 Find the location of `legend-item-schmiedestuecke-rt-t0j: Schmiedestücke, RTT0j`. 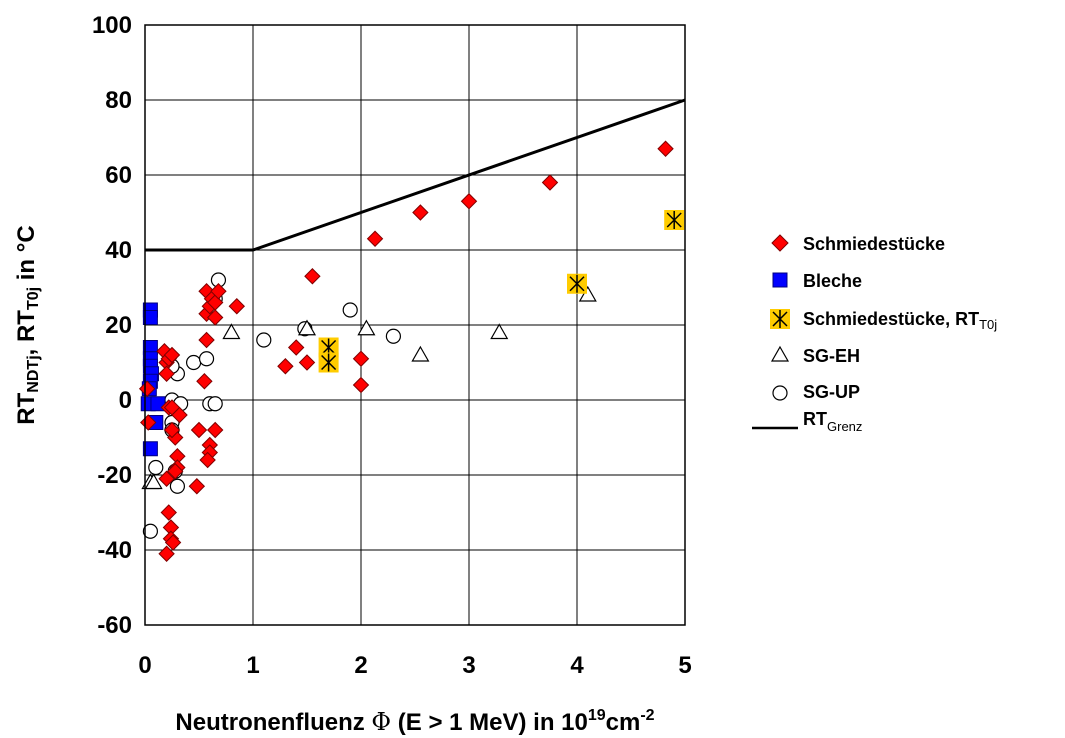

legend-item-schmiedestuecke-rt-t0j: Schmiedestücke, RTT0j is located at coordinates (883, 320).